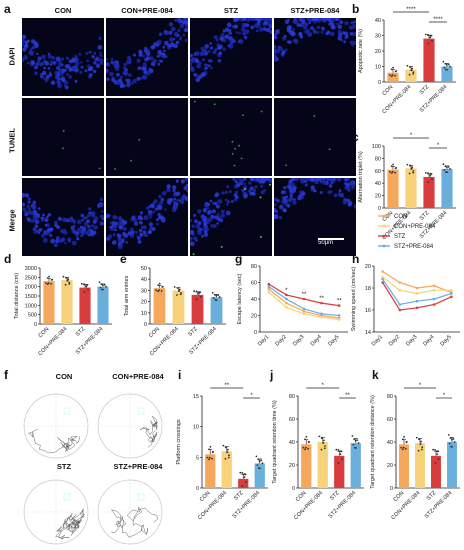 The image size is (464, 550). Describe the element at coordinates (64, 466) in the screenshot. I see `track-label-stz: STZ` at that location.